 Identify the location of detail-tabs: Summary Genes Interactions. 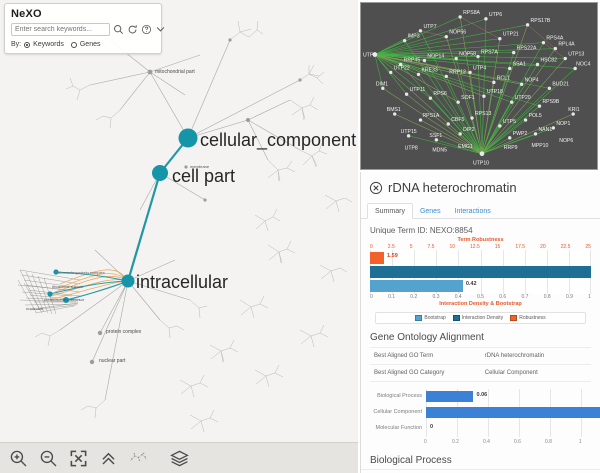
(480, 211).